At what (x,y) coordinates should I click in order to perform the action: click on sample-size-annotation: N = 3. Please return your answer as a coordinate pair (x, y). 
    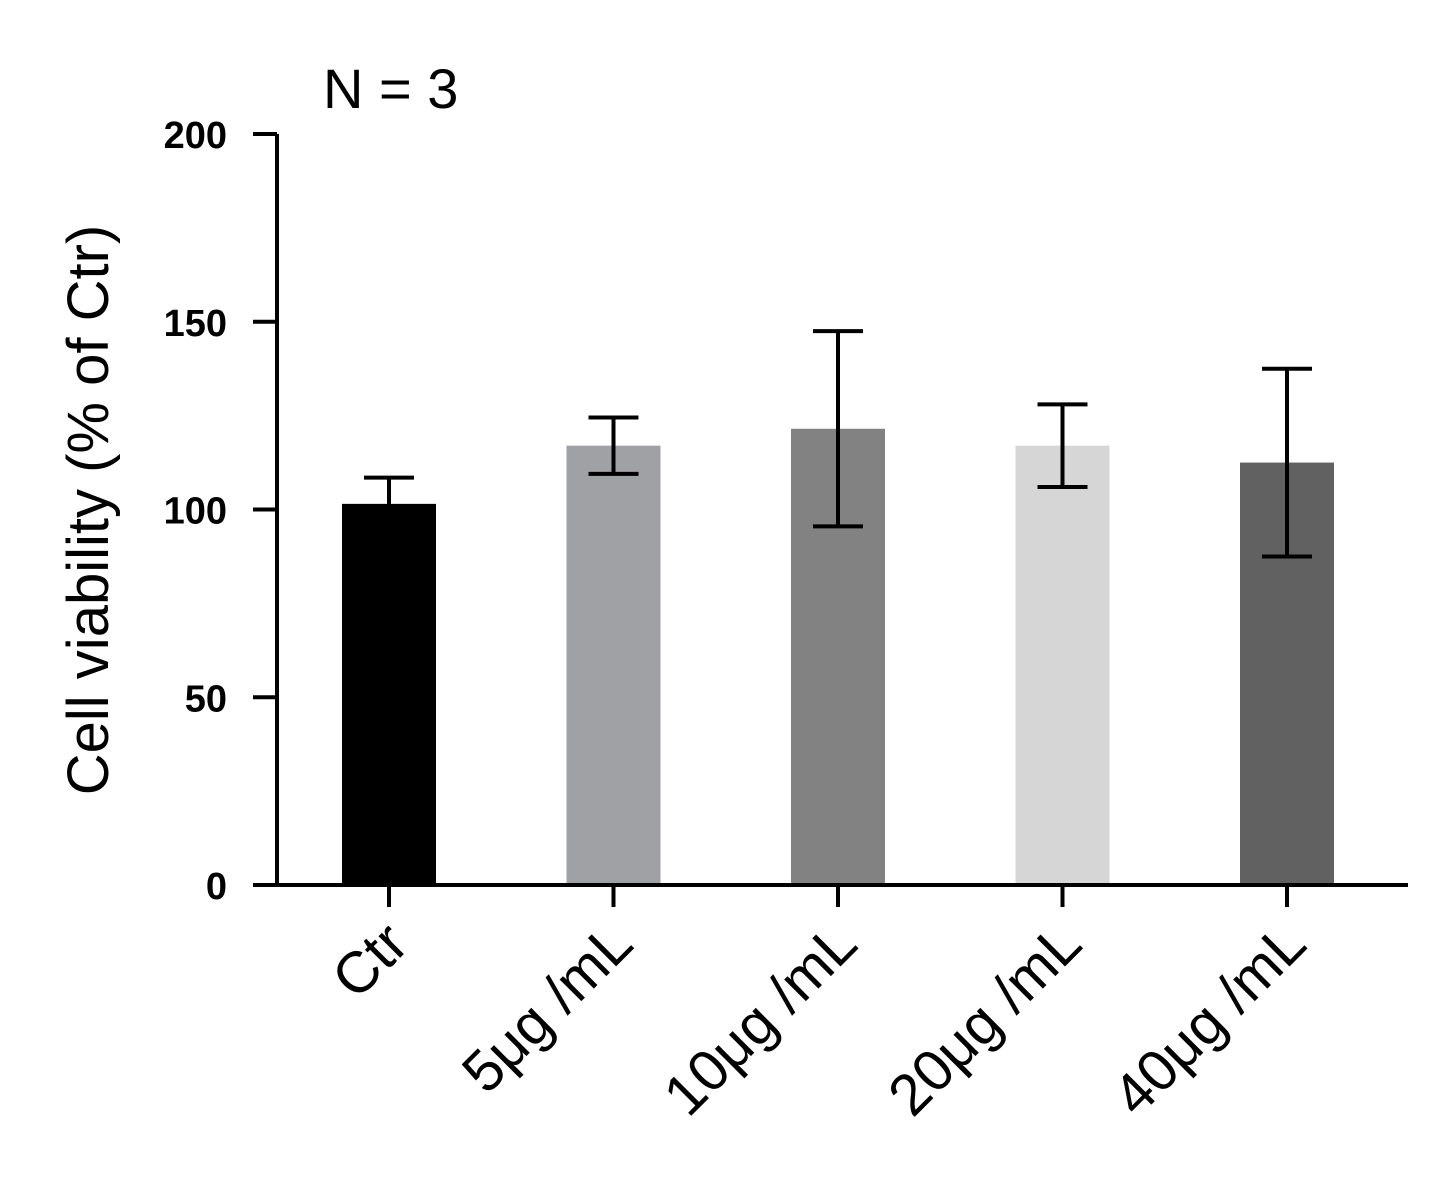
    Looking at the image, I should click on (390, 88).